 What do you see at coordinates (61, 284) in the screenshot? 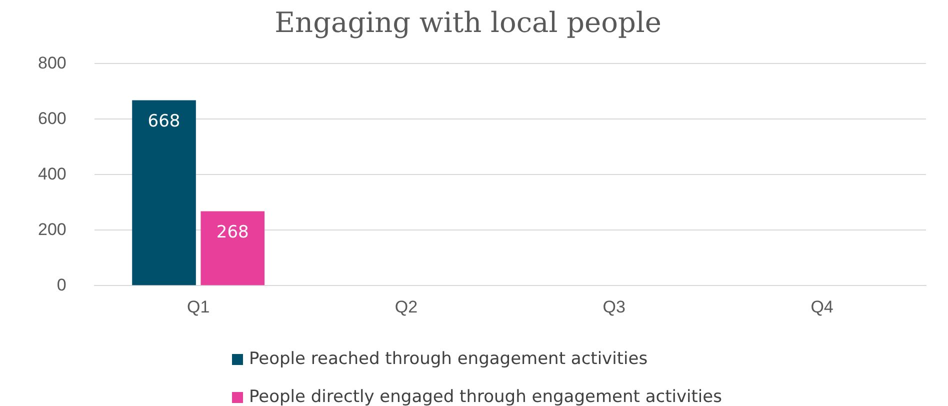
I see `y-tick-label: 0` at bounding box center [61, 284].